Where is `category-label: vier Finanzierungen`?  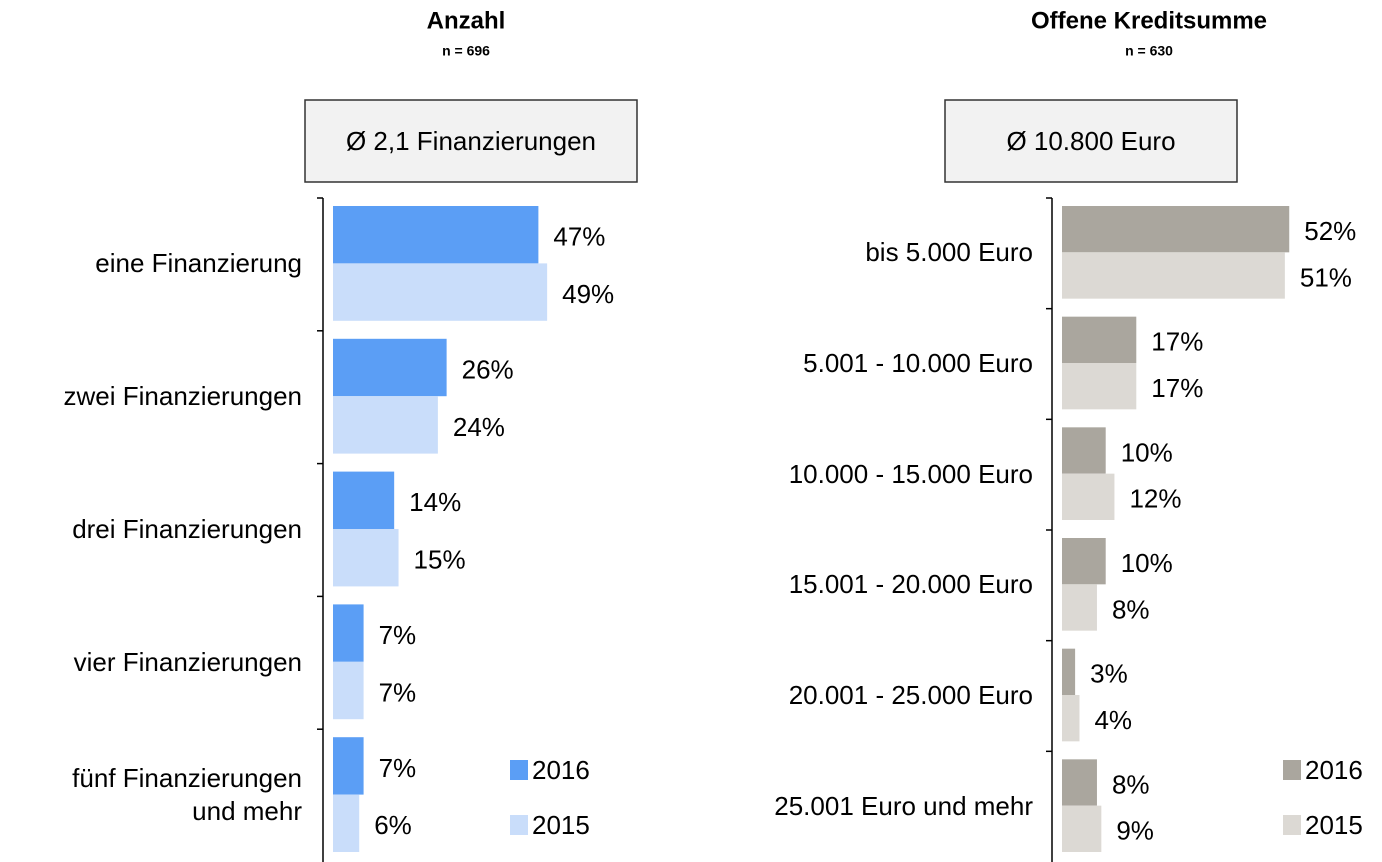
category-label: vier Finanzierungen is located at coordinates (187, 661).